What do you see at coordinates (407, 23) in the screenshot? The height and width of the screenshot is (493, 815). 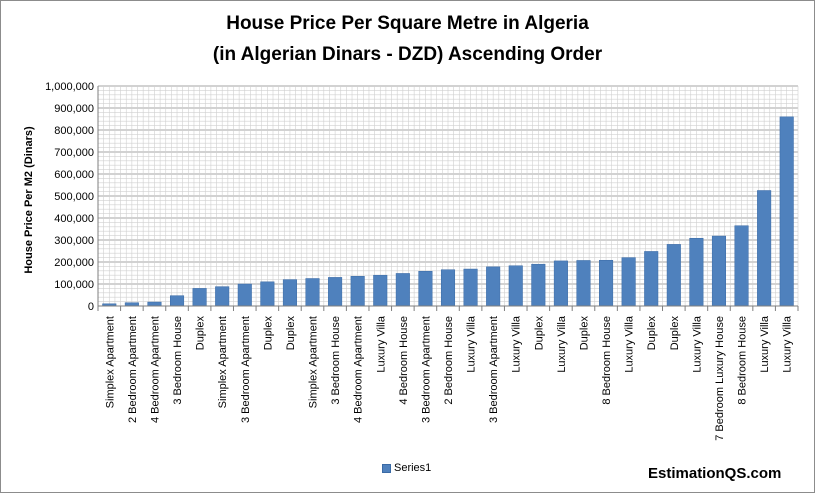 I see `chart-title: House Price Per Square Metre in Algeria` at bounding box center [407, 23].